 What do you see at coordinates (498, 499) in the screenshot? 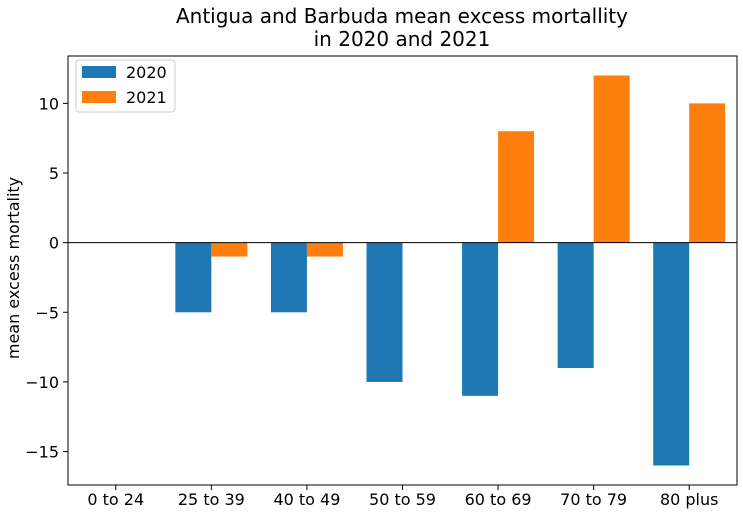
I see `x-tick-label-4: 60 to 69` at bounding box center [498, 499].